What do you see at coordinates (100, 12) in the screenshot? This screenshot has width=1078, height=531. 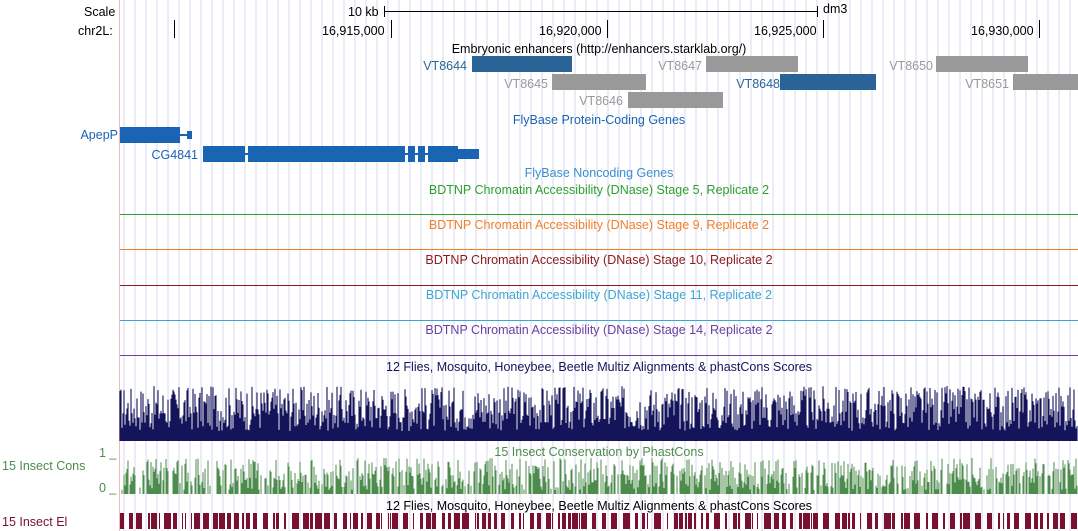 I see `scale-label: Scale` at bounding box center [100, 12].